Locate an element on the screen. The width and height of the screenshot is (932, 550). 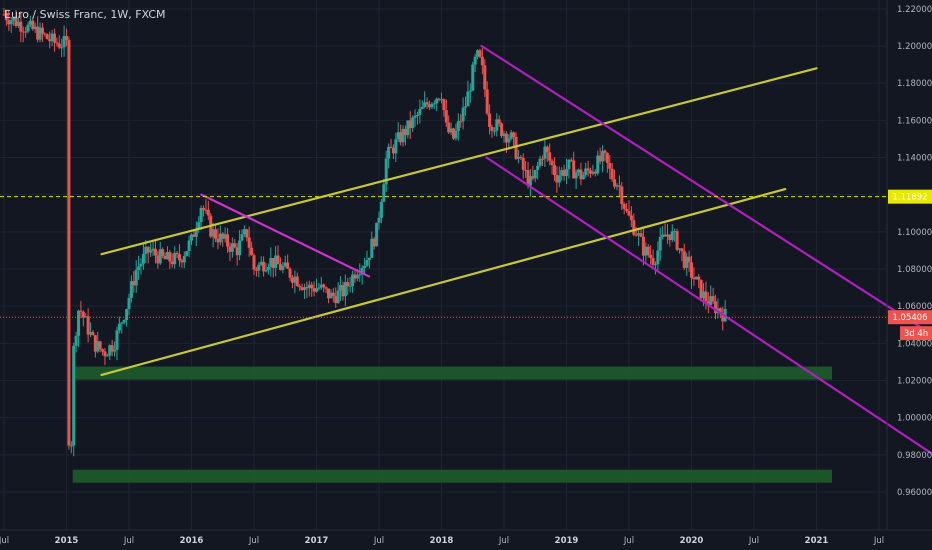
y-tick-label: 1.10000 is located at coordinates (914, 233).